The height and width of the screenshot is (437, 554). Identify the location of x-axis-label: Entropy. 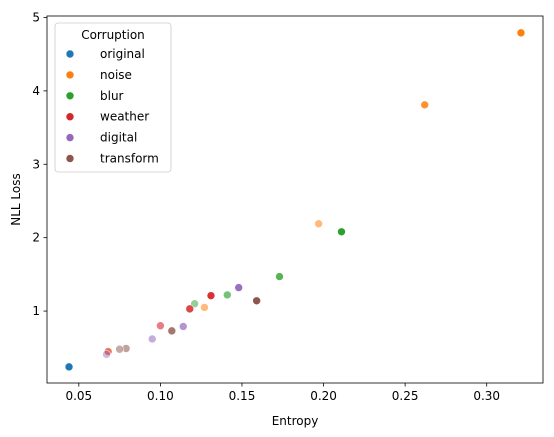
(295, 421).